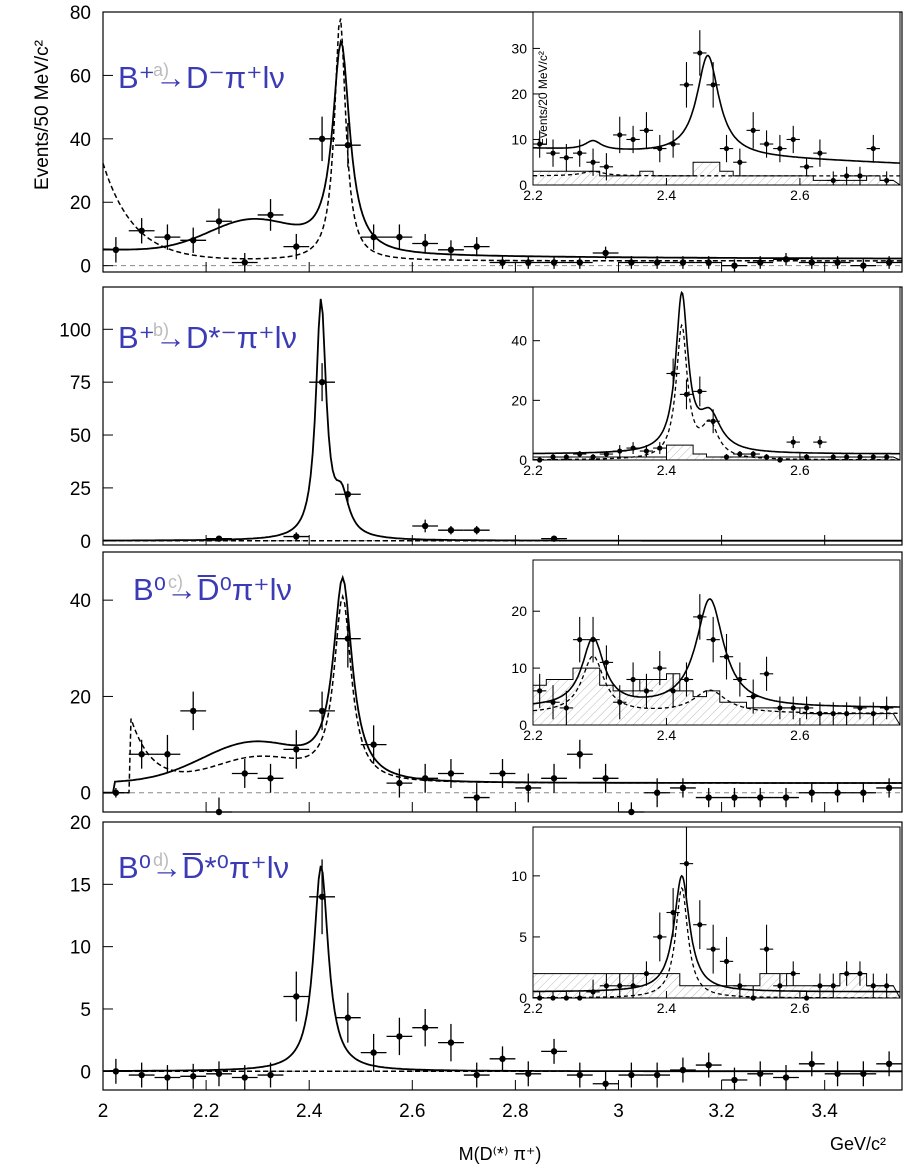 The image size is (909, 1169). Describe the element at coordinates (80, 948) in the screenshot. I see `y-tick-label: 10` at that location.